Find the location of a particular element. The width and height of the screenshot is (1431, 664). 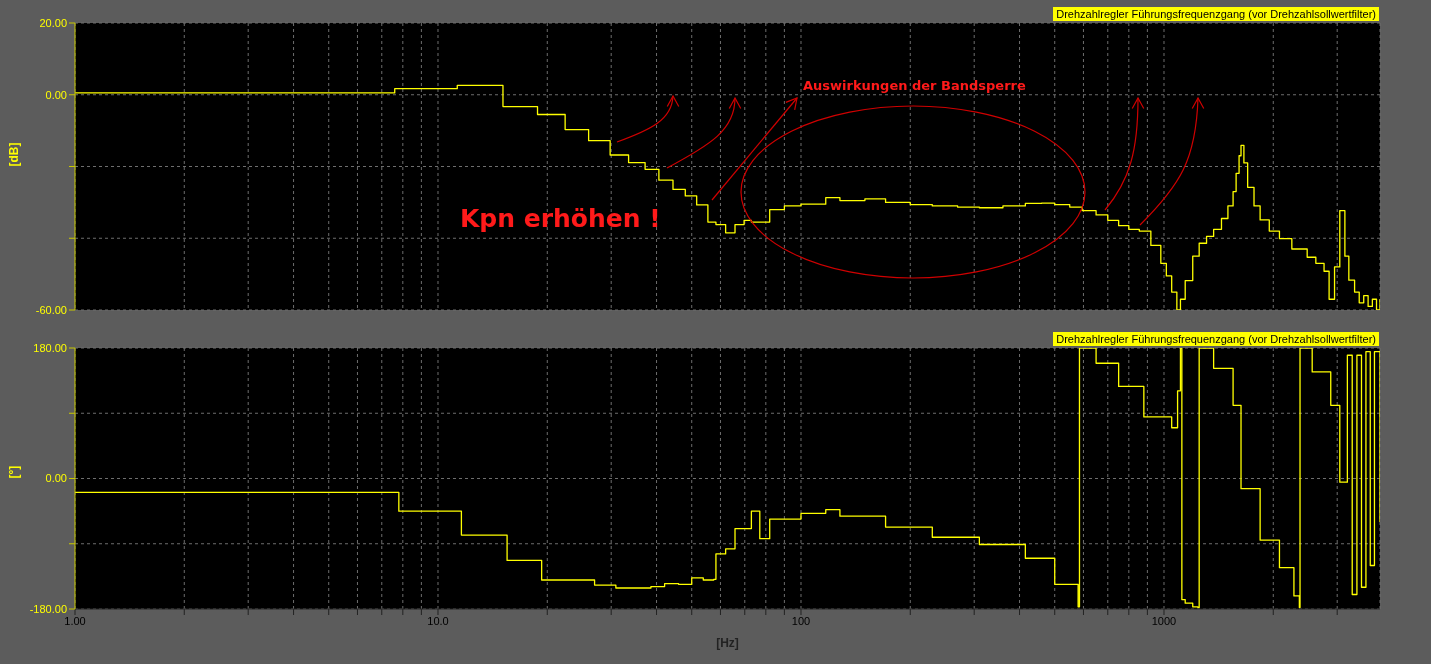

annotation: Kpn erhöhen ! is located at coordinates (560, 218).